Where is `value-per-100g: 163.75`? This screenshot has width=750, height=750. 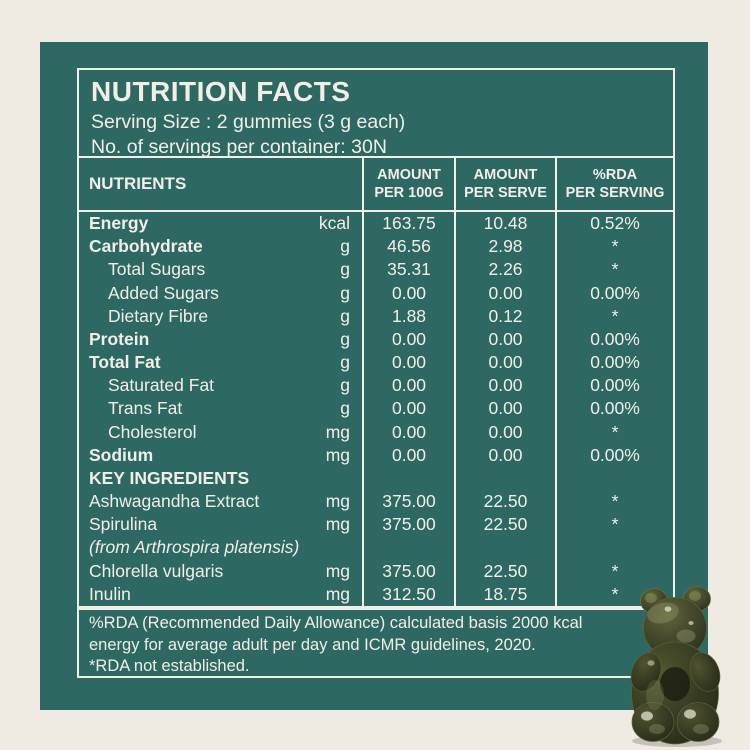 value-per-100g: 163.75 is located at coordinates (408, 224).